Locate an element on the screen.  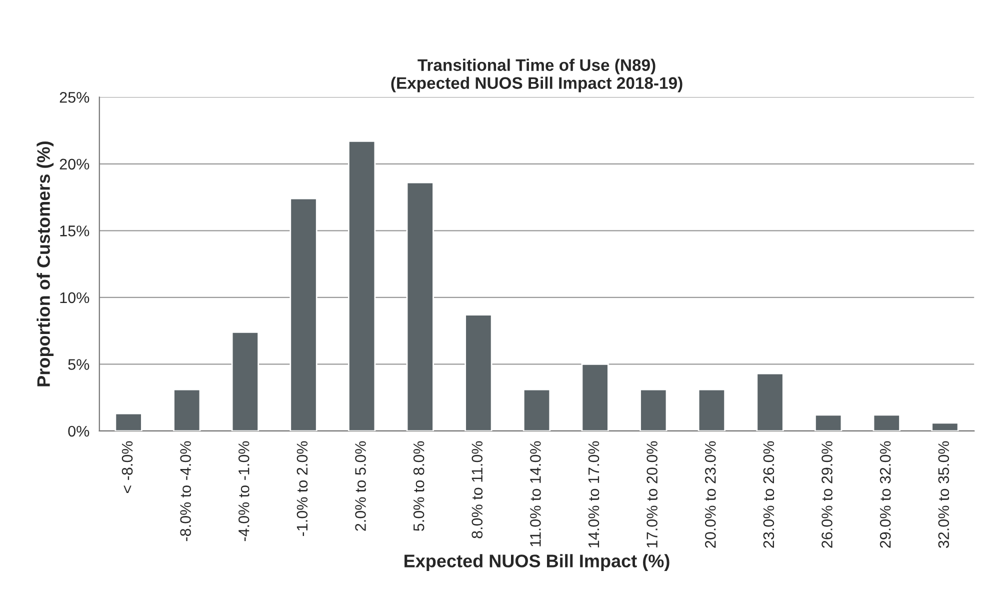
x-tick-label: -8.0% to -4.0% is located at coordinates (185, 491).